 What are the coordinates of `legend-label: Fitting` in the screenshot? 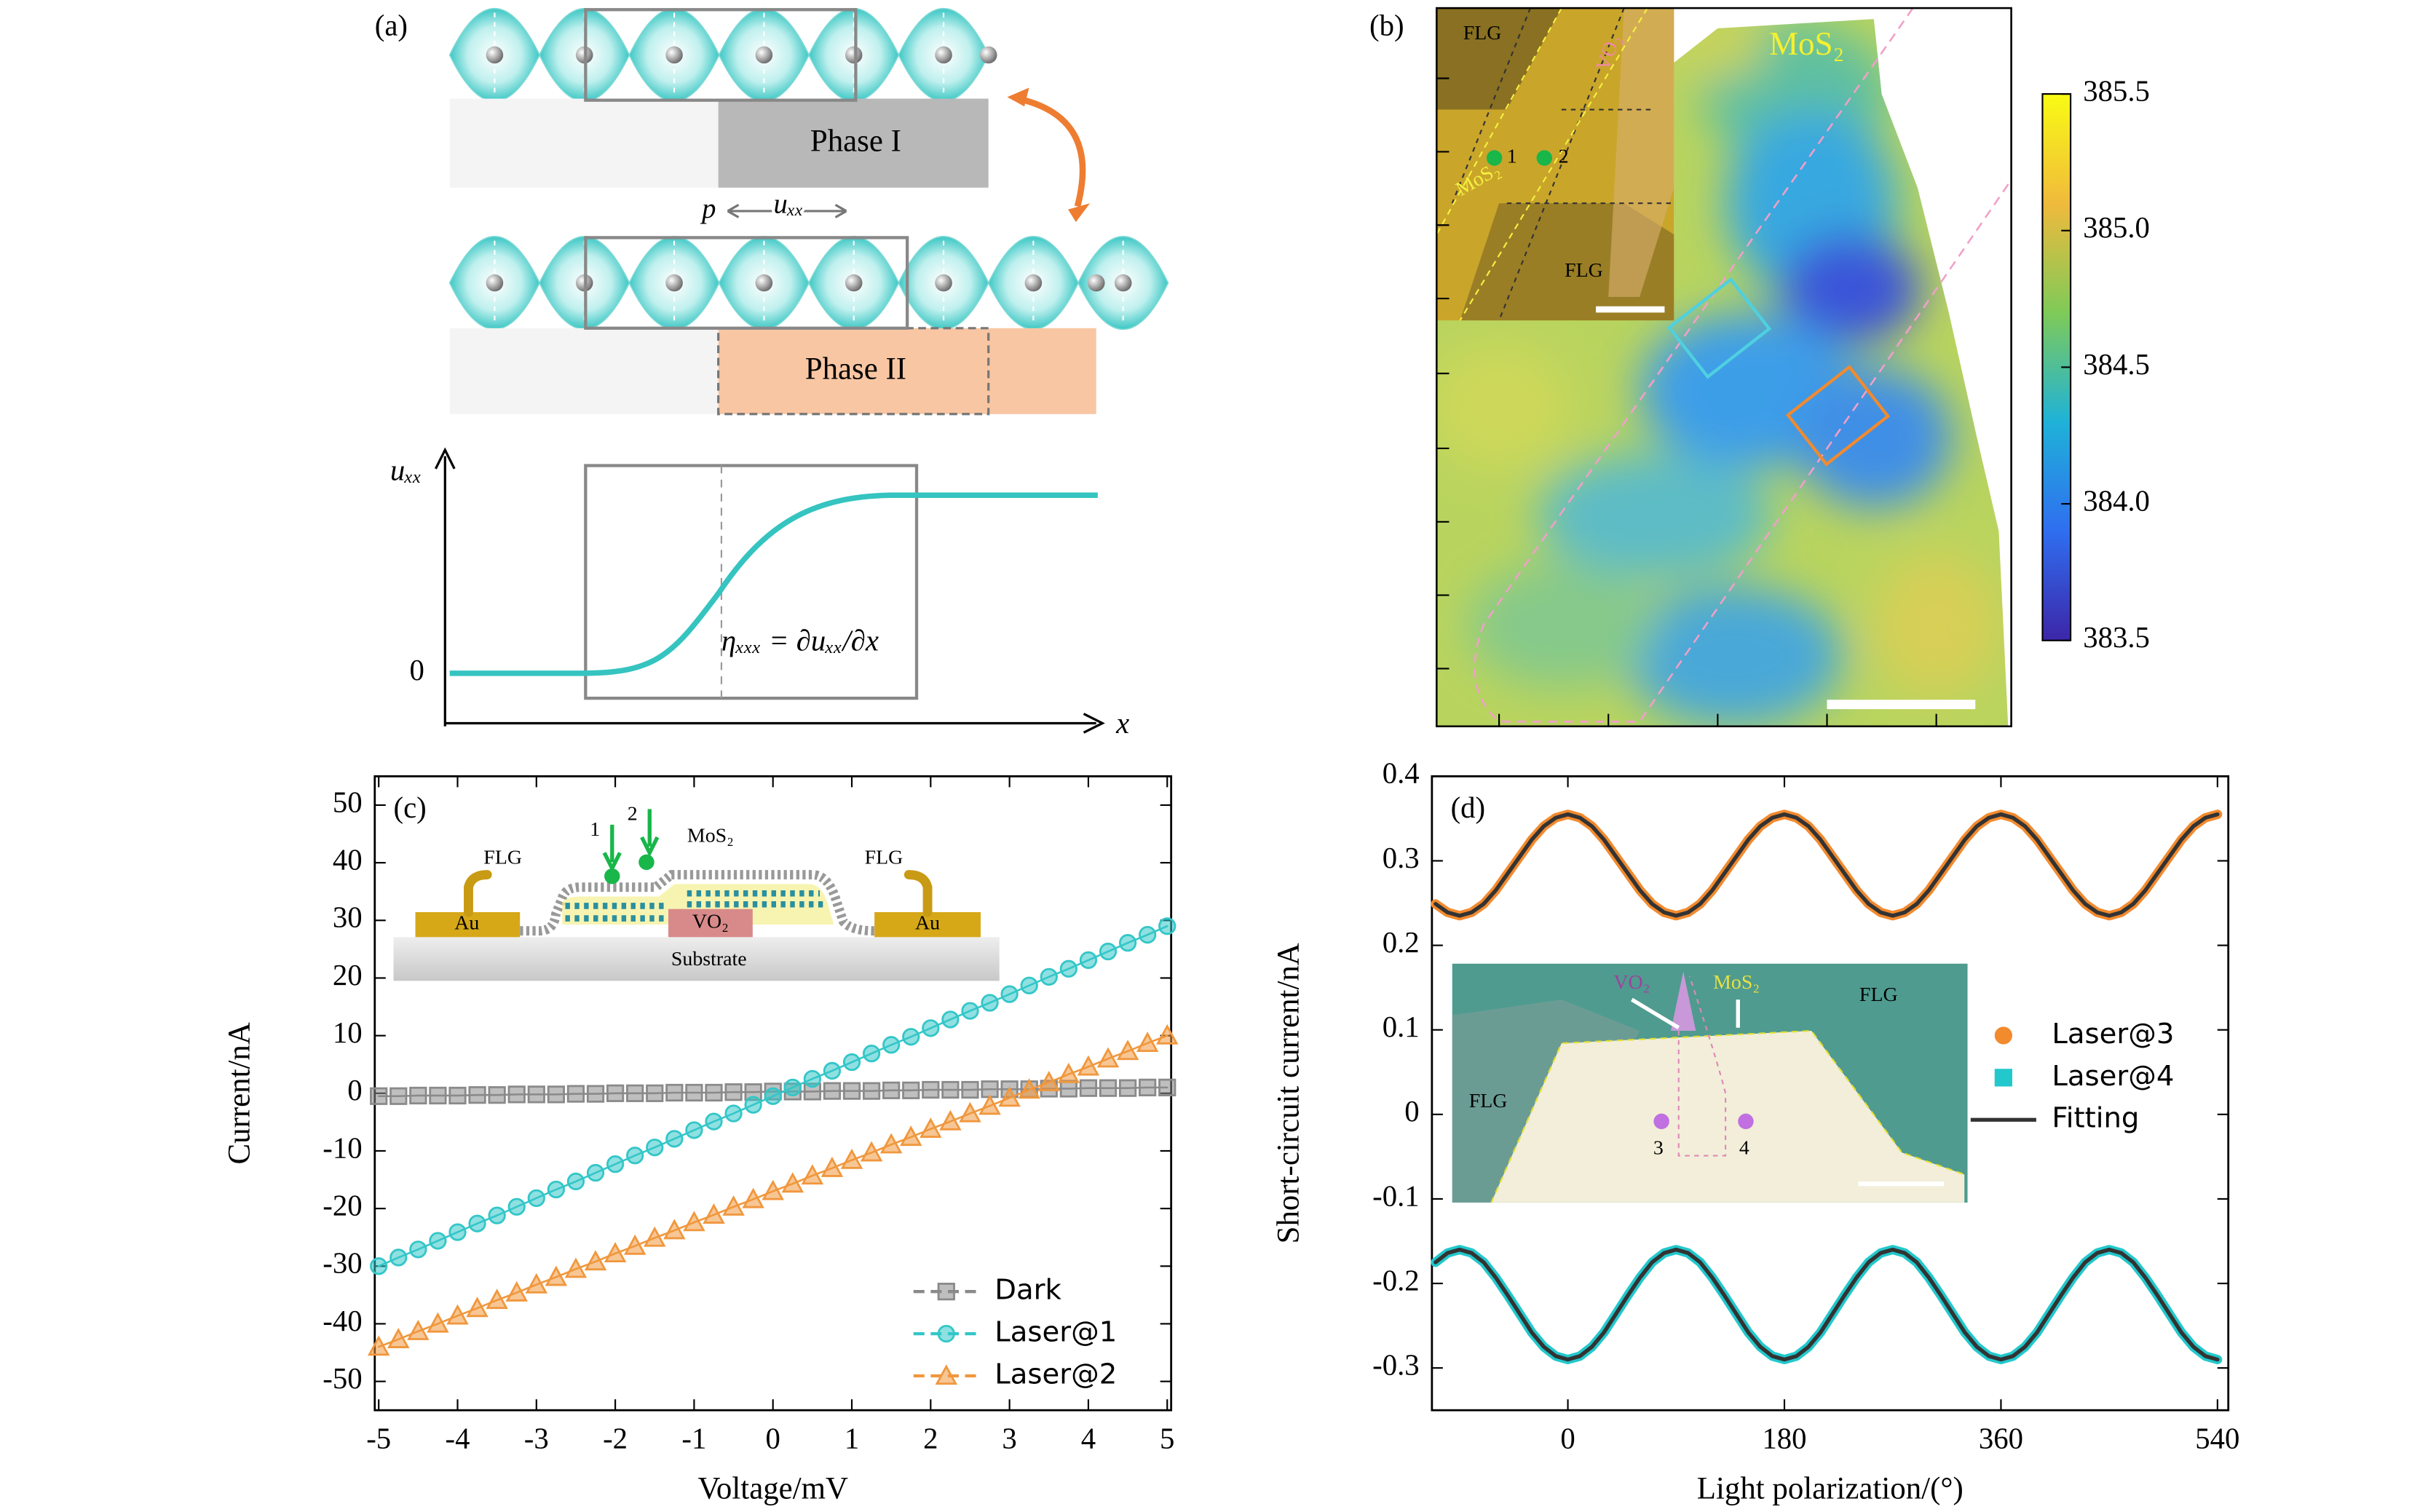 It's located at (2095, 1118).